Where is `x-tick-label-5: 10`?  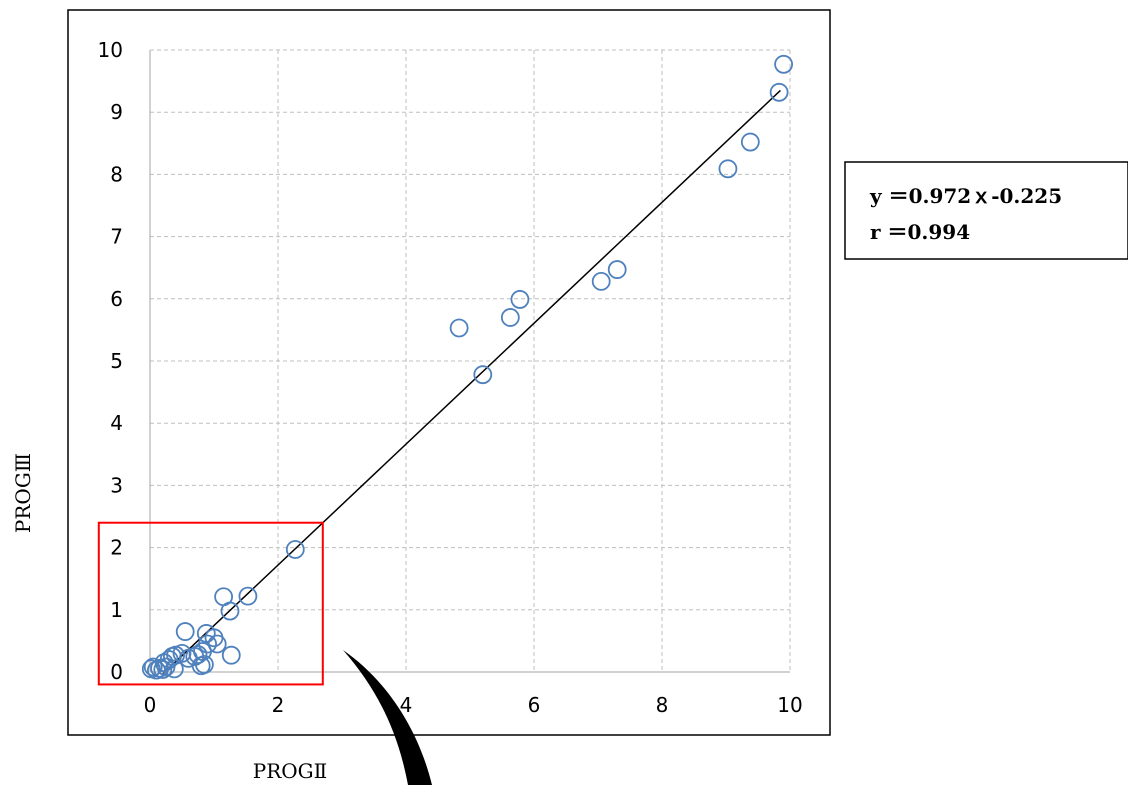
x-tick-label-5: 10 is located at coordinates (789, 705).